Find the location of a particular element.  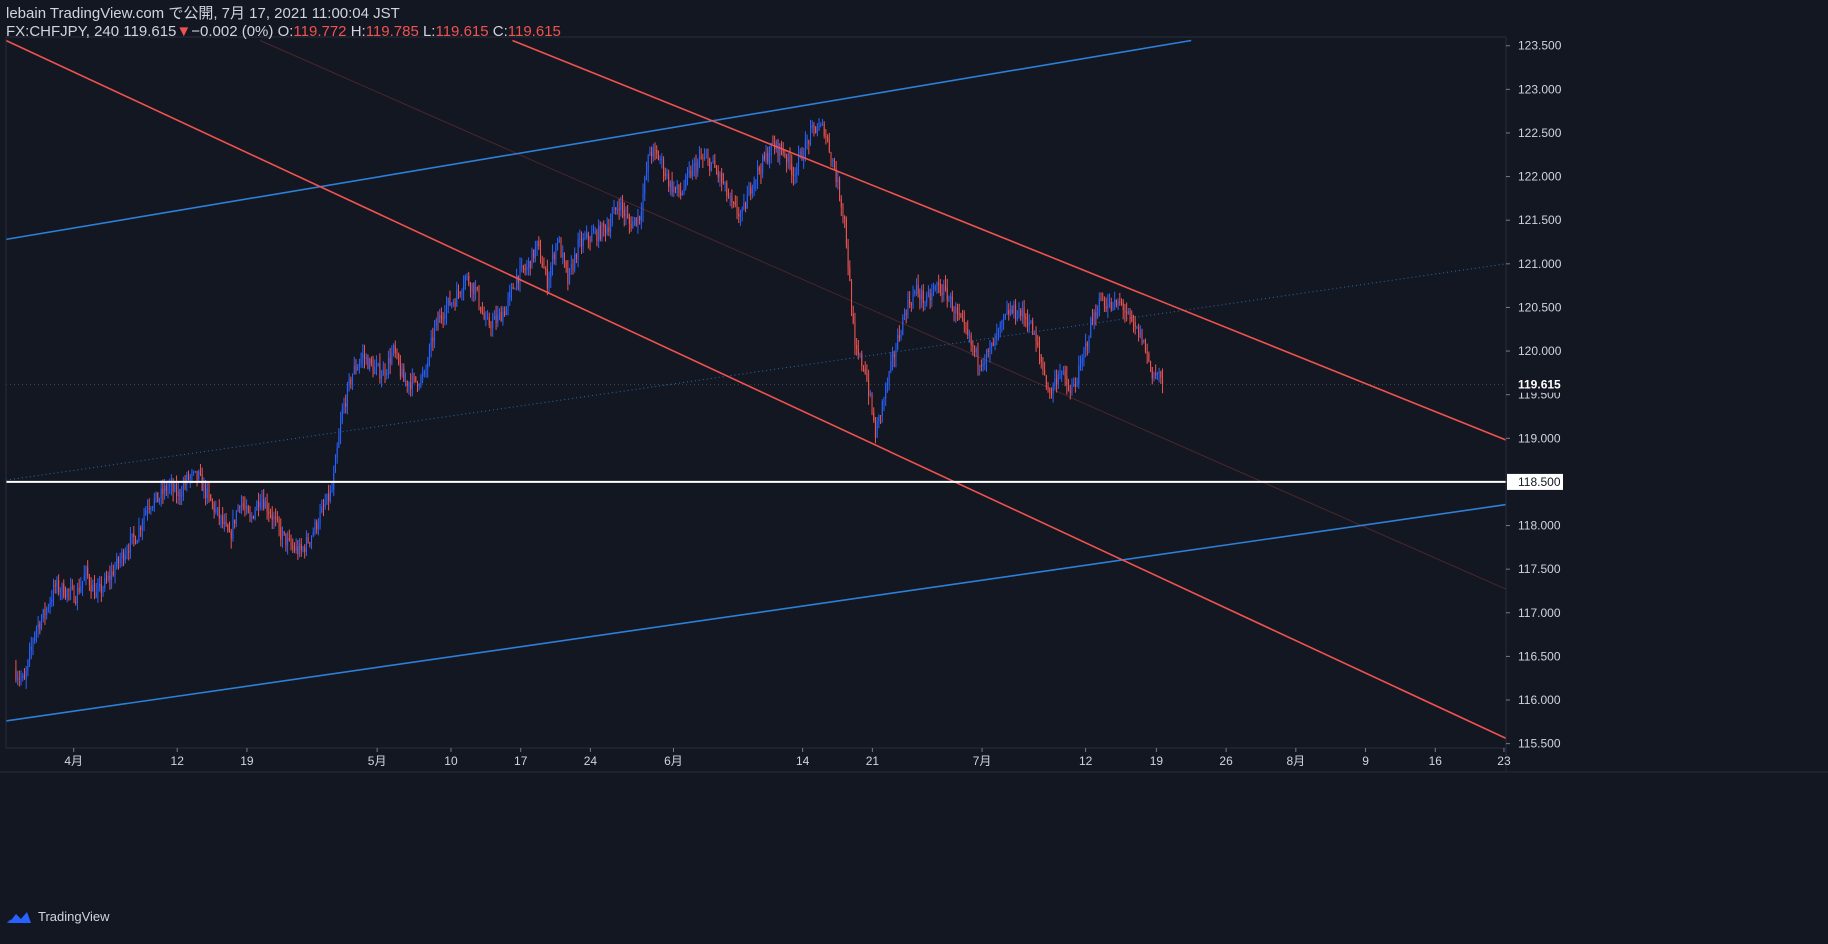

tradingview-brand: TradingView is located at coordinates (58, 916).